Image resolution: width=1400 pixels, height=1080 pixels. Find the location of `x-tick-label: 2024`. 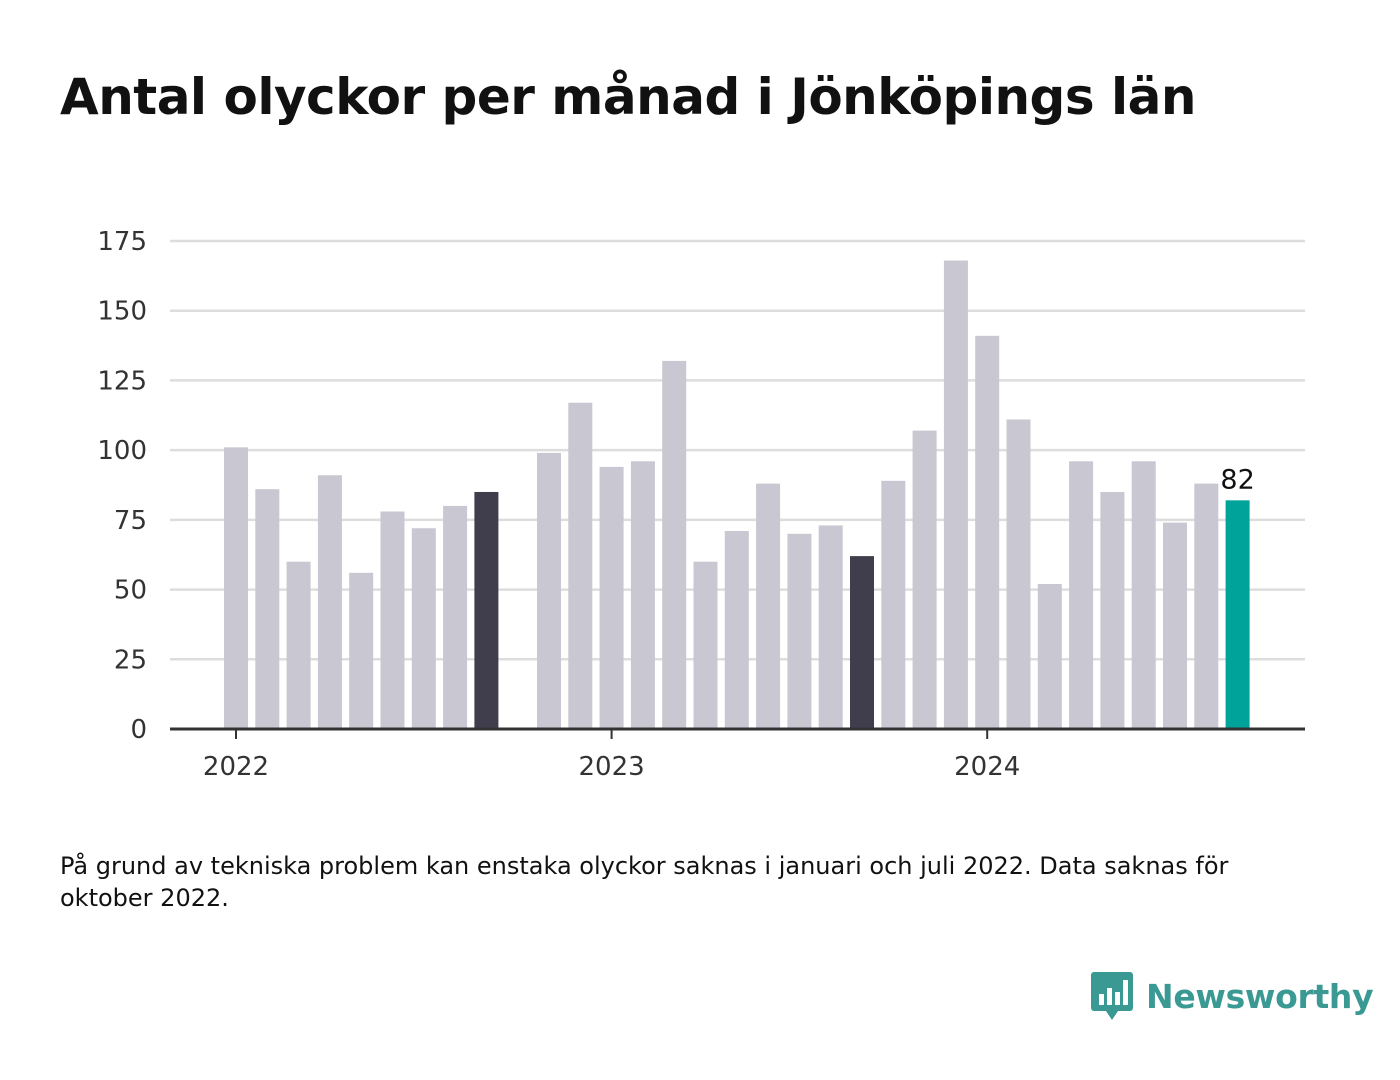

x-tick-label: 2024 is located at coordinates (987, 767).